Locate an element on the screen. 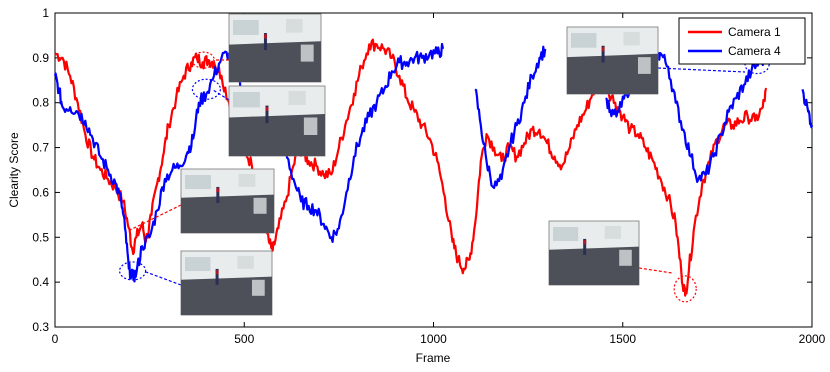 This screenshot has height=372, width=830. x-tick-label: 1500 is located at coordinates (622, 339).